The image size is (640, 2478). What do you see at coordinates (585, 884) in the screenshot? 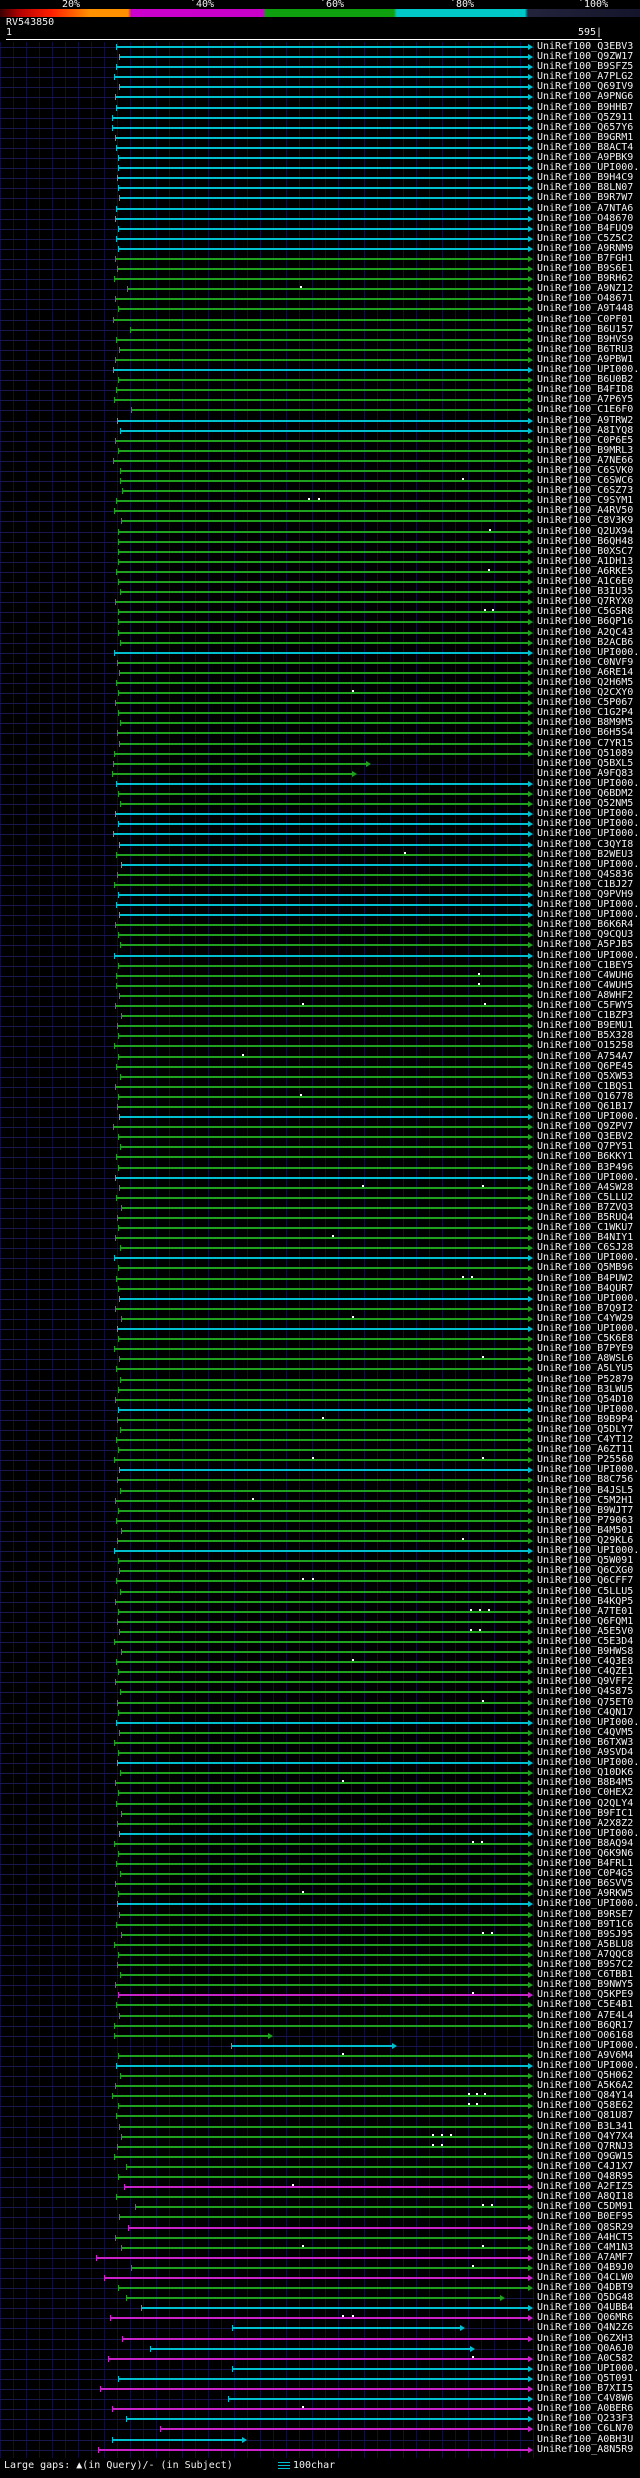
I see `hit-label: UniRef100_C1BJ27` at bounding box center [585, 884].